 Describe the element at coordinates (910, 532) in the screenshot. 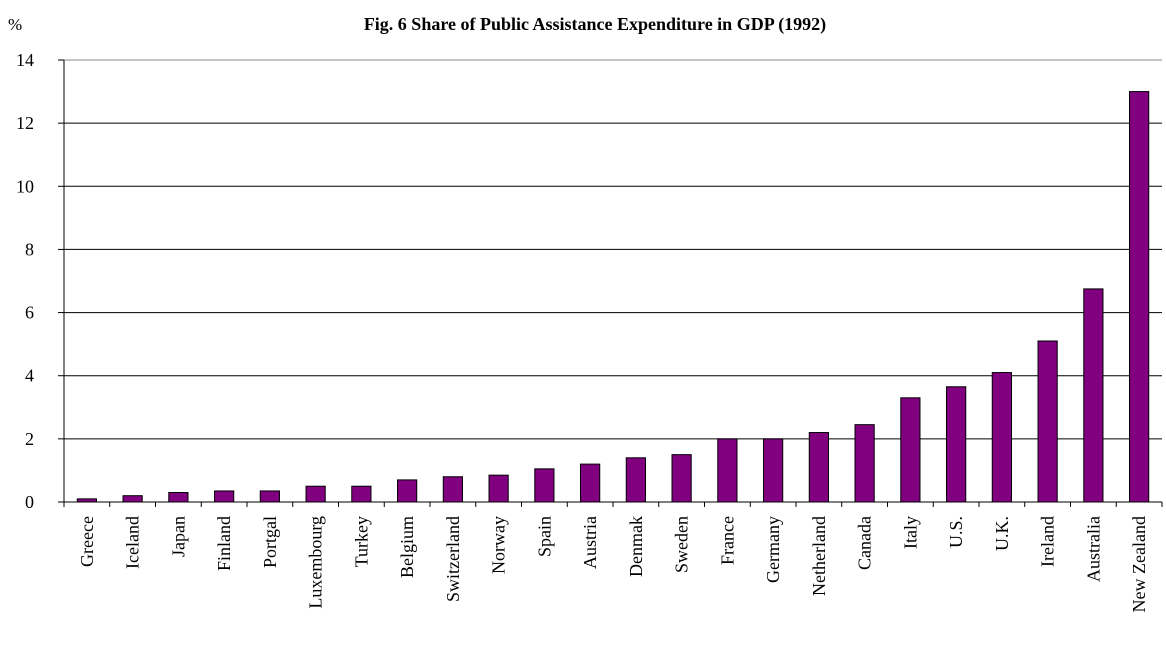

I see `x-tick-label: Italy` at that location.